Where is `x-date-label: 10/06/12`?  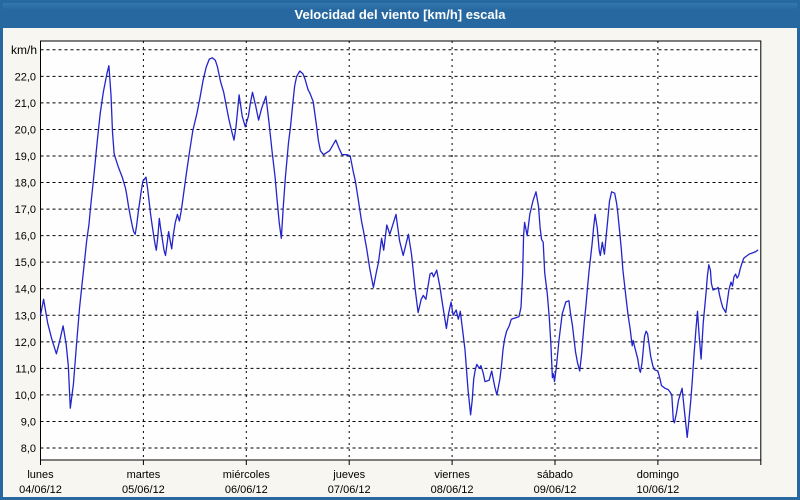
x-date-label: 10/06/12 is located at coordinates (657, 490).